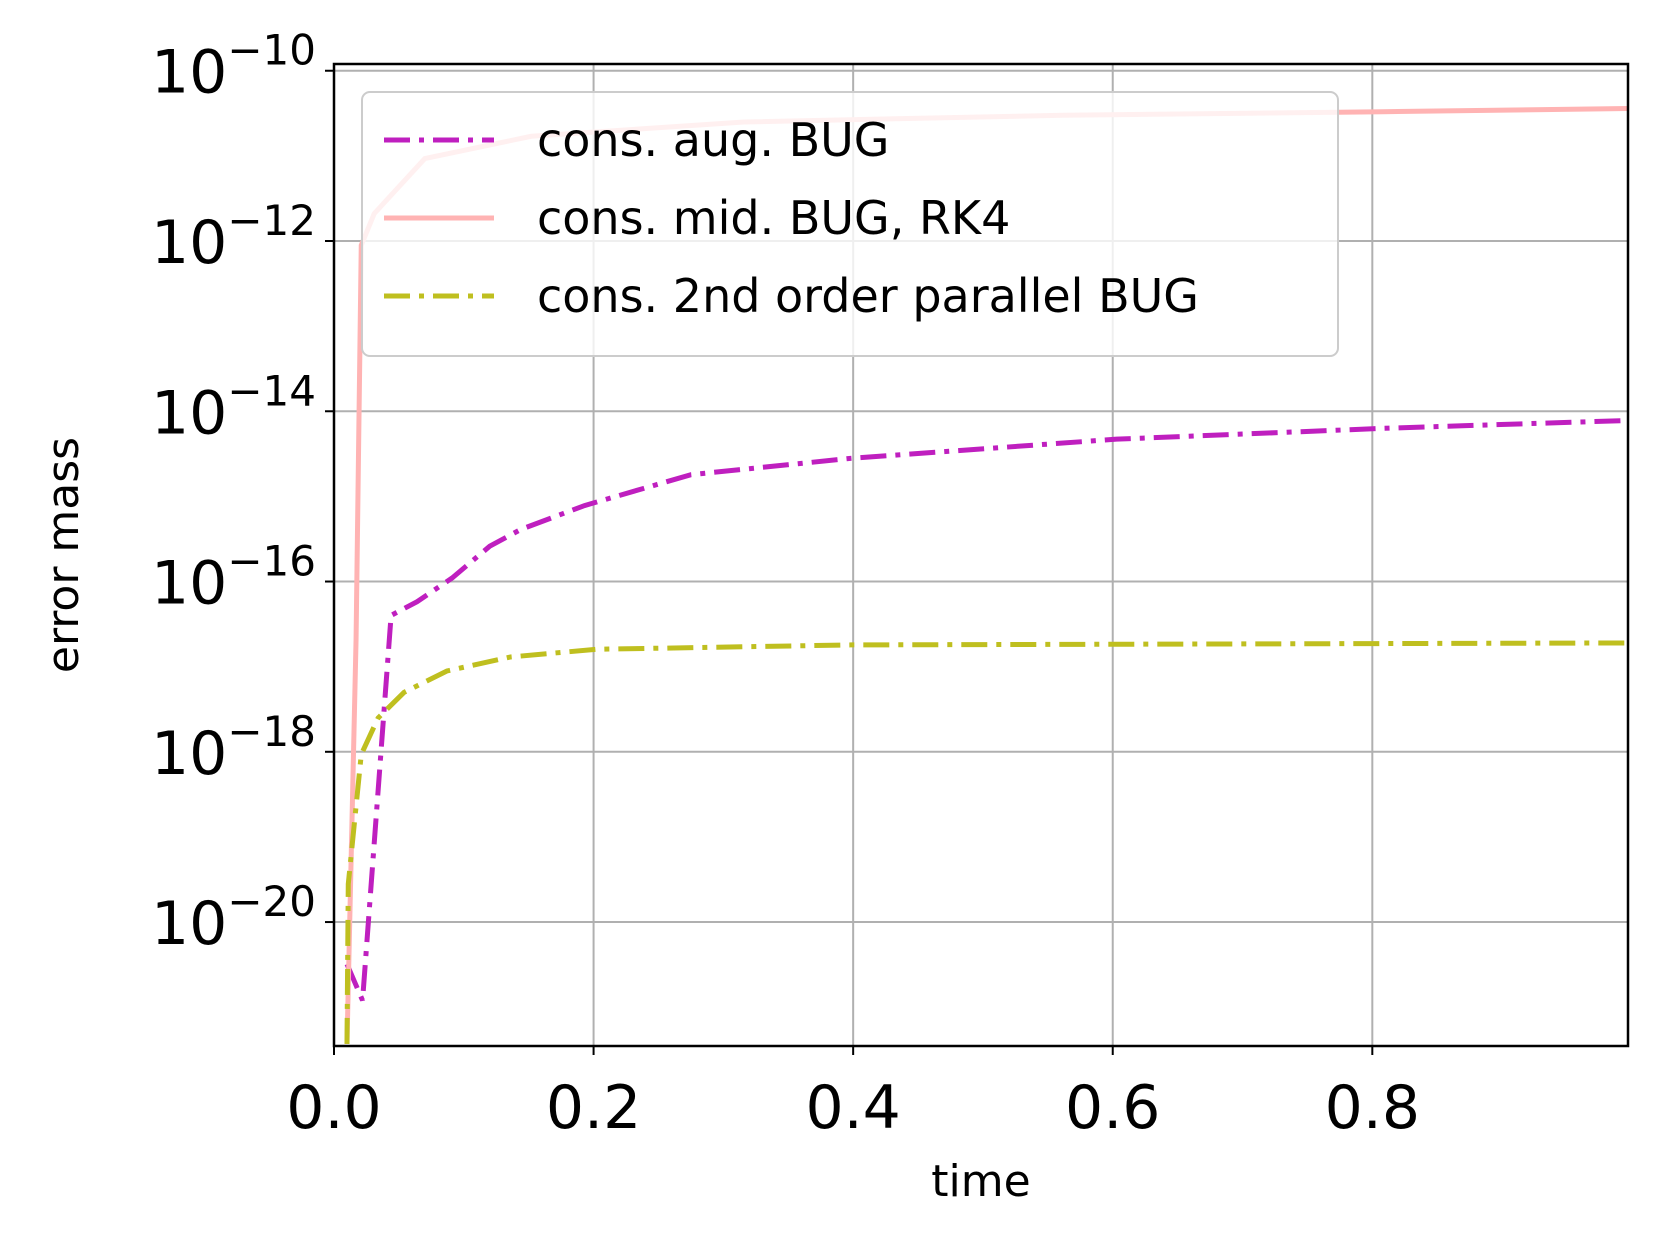 Image resolution: width=1660 pixels, height=1245 pixels. What do you see at coordinates (773, 218) in the screenshot?
I see `legend-label: cons. mid. BUG, RK4` at bounding box center [773, 218].